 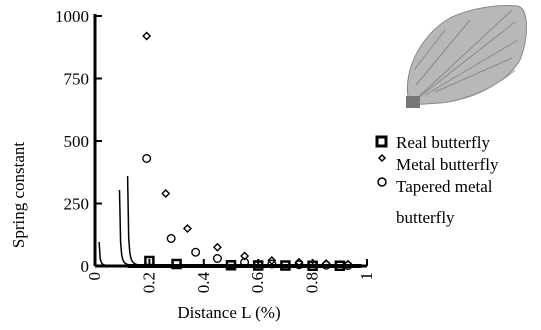 I want to click on x-tick-label: 0.2, so click(x=148, y=282).